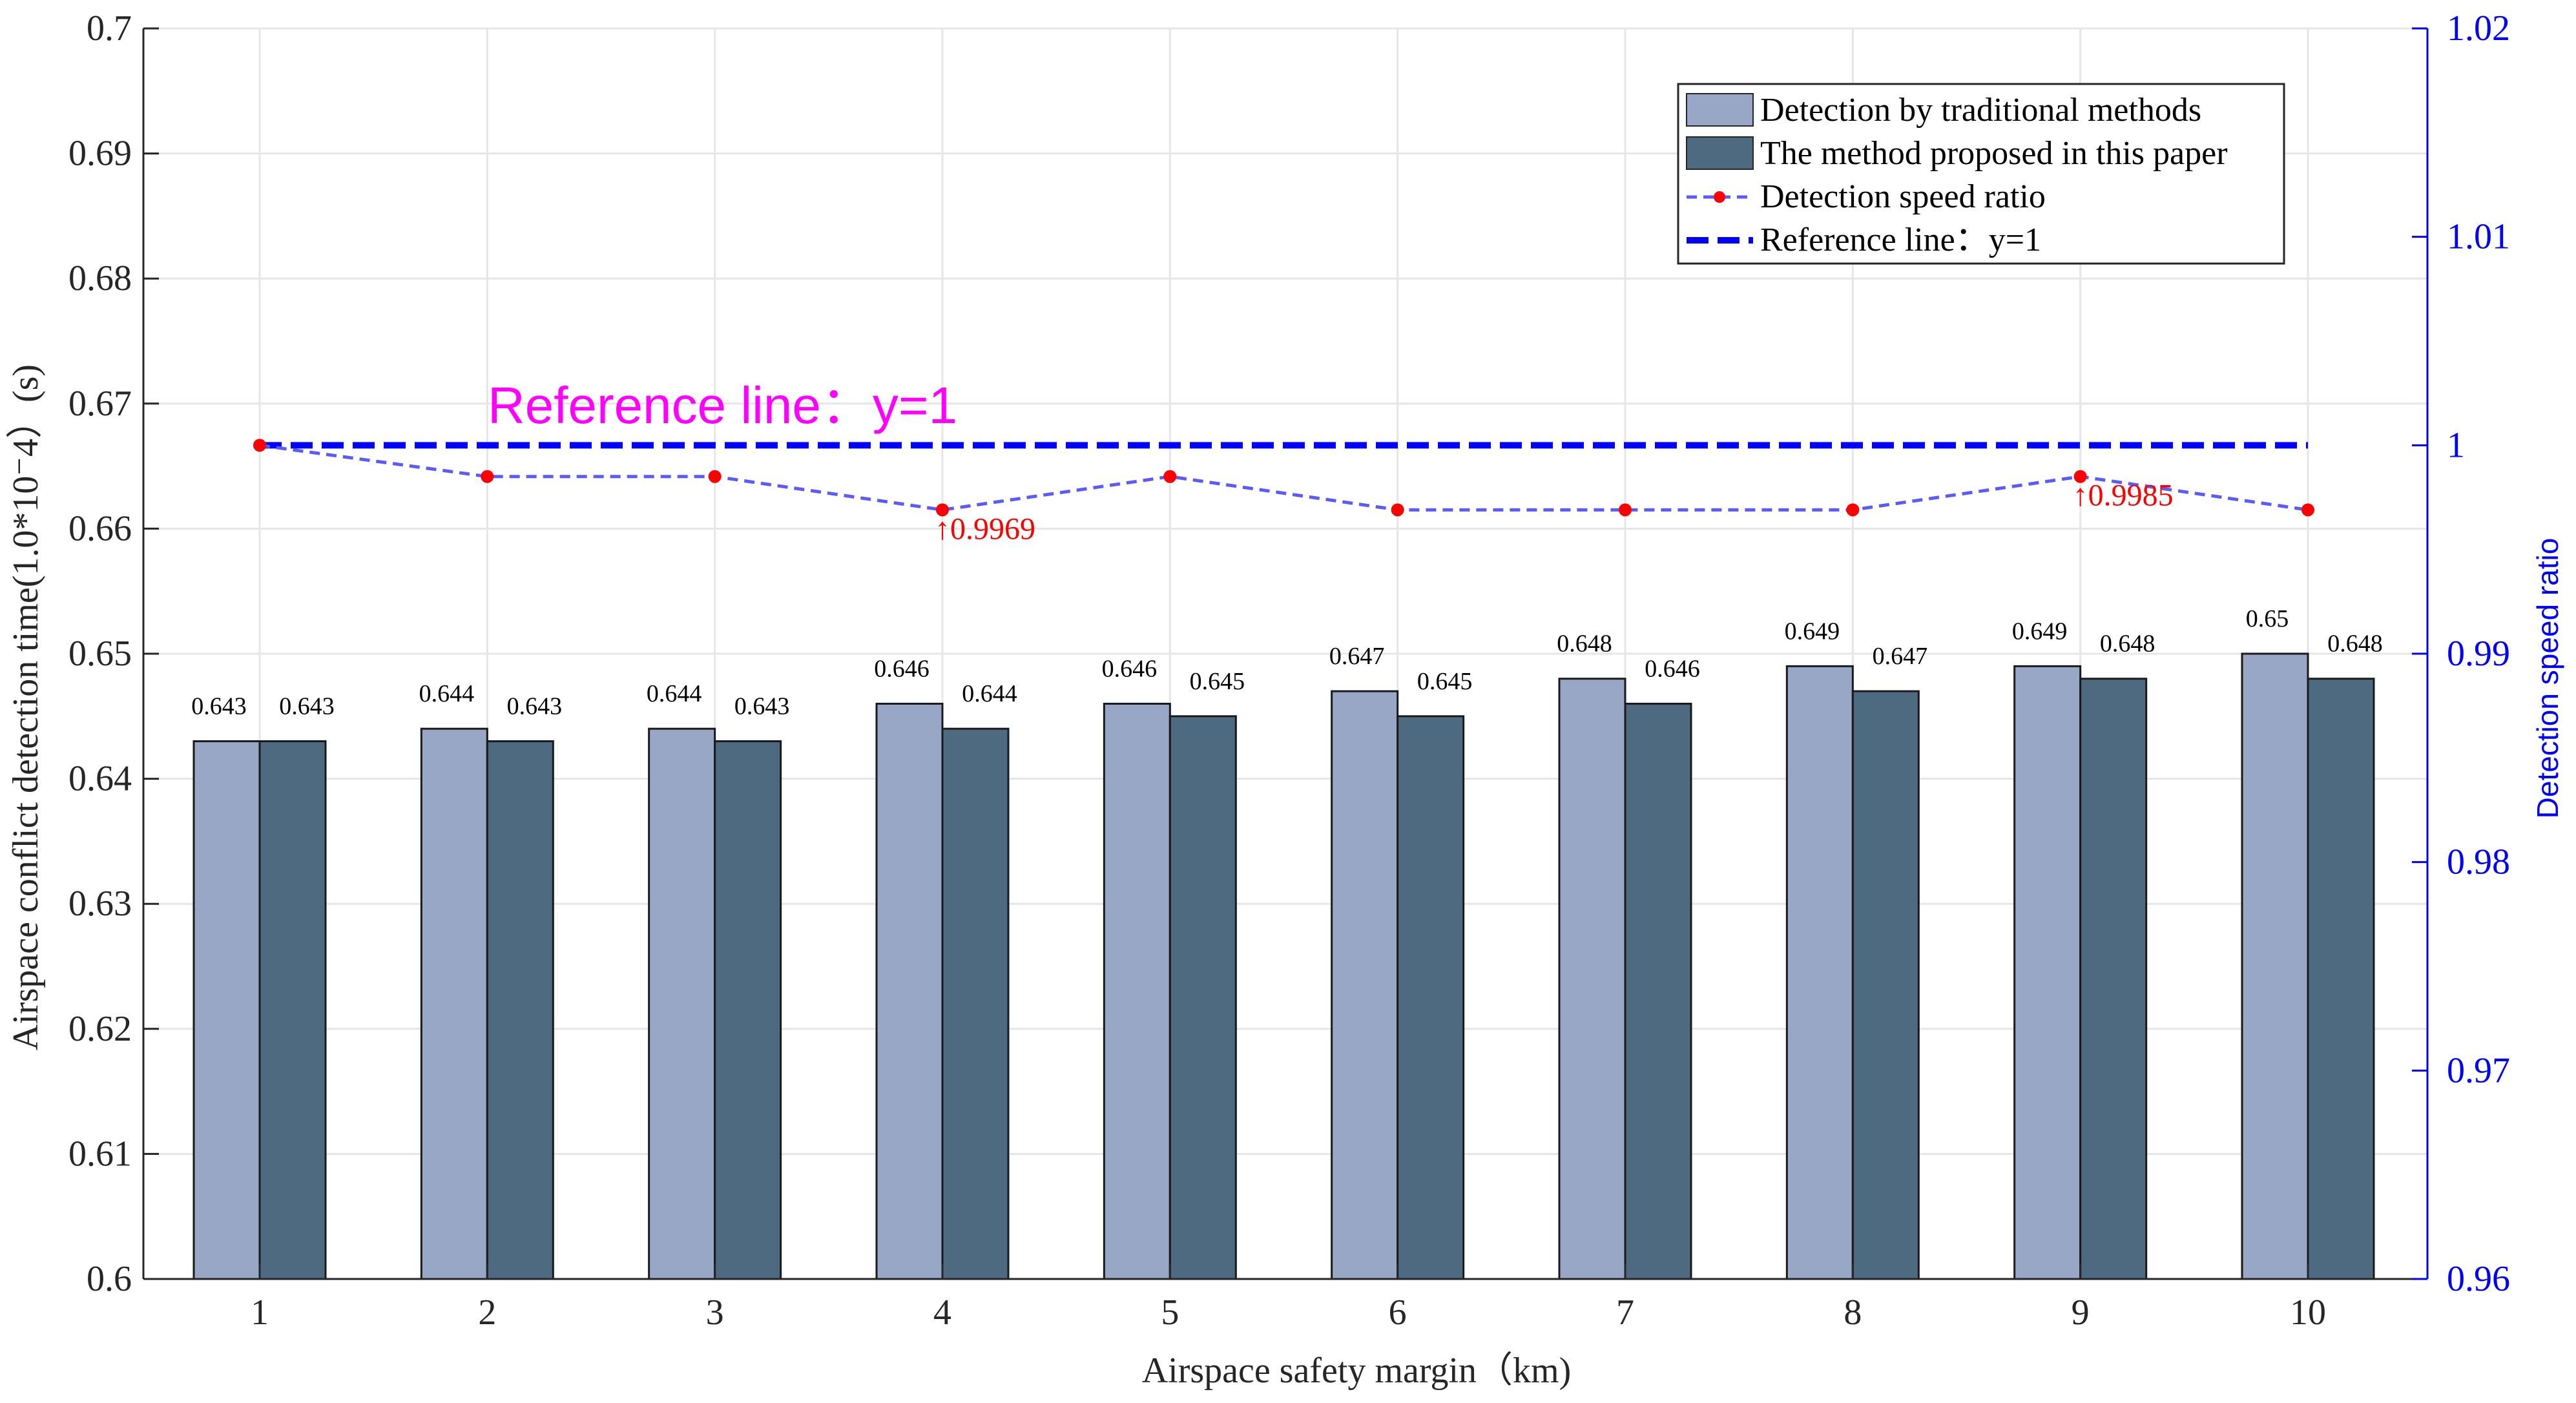  What do you see at coordinates (2308, 1313) in the screenshot?
I see `x-tick-label: 10` at bounding box center [2308, 1313].